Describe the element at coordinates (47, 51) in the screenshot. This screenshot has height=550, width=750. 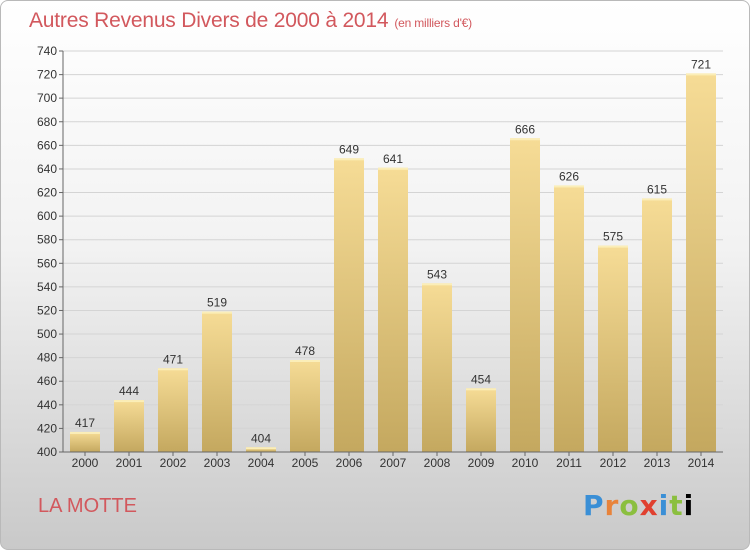
I see `y-tick-label: 740` at that location.